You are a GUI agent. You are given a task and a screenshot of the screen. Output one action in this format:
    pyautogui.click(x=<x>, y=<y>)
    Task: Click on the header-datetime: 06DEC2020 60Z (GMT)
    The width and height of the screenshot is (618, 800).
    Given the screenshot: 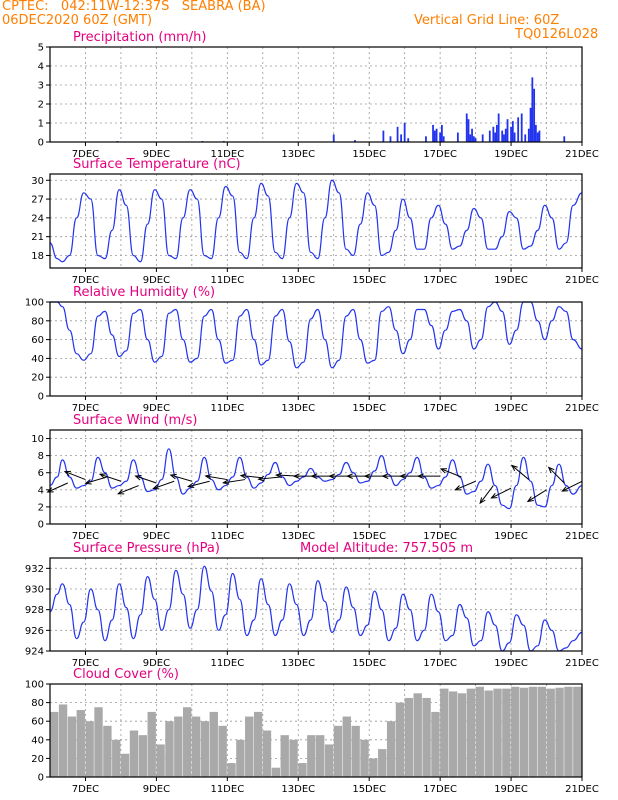 What is the action you would take?
    pyautogui.click(x=77, y=20)
    